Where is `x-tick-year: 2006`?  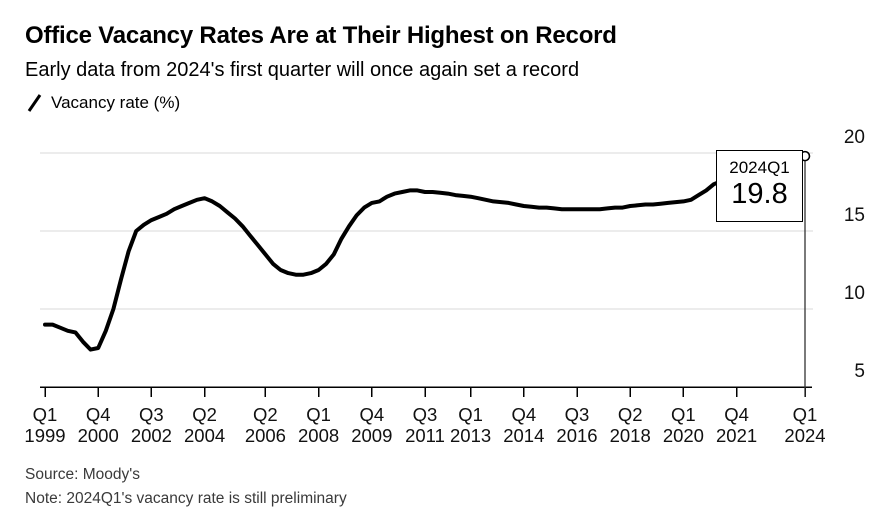 x-tick-year: 2006 is located at coordinates (265, 435).